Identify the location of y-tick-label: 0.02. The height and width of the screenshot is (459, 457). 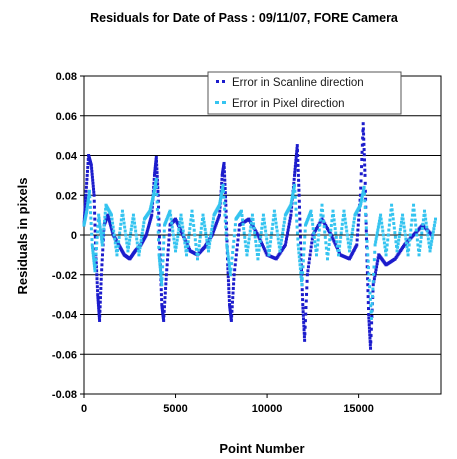
(66, 196).